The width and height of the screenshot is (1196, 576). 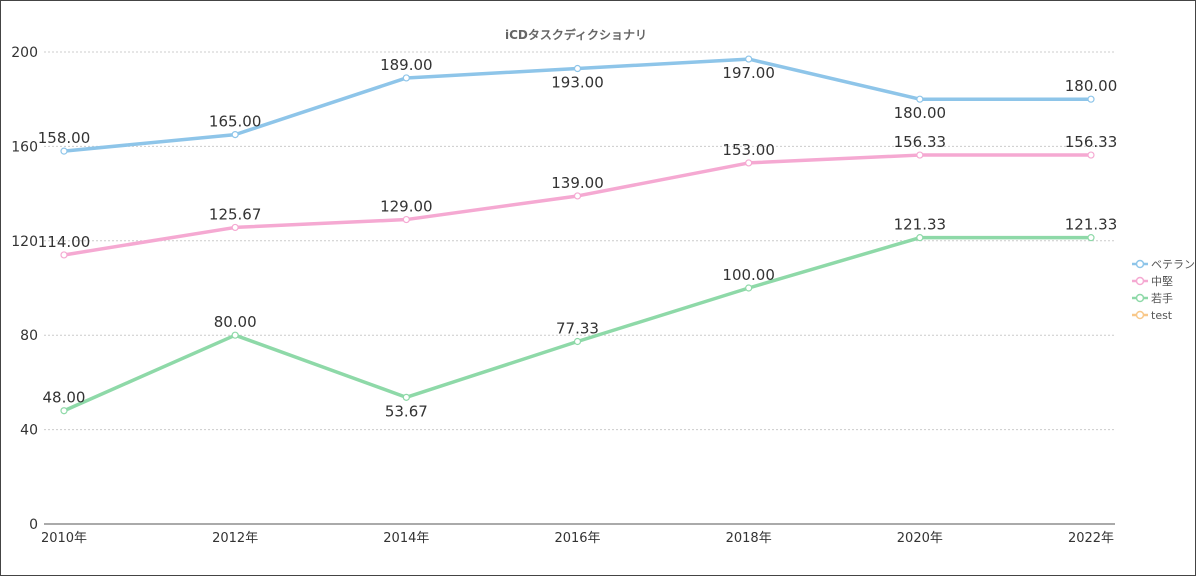 What do you see at coordinates (406, 411) in the screenshot?
I see `data-label: 53.67` at bounding box center [406, 411].